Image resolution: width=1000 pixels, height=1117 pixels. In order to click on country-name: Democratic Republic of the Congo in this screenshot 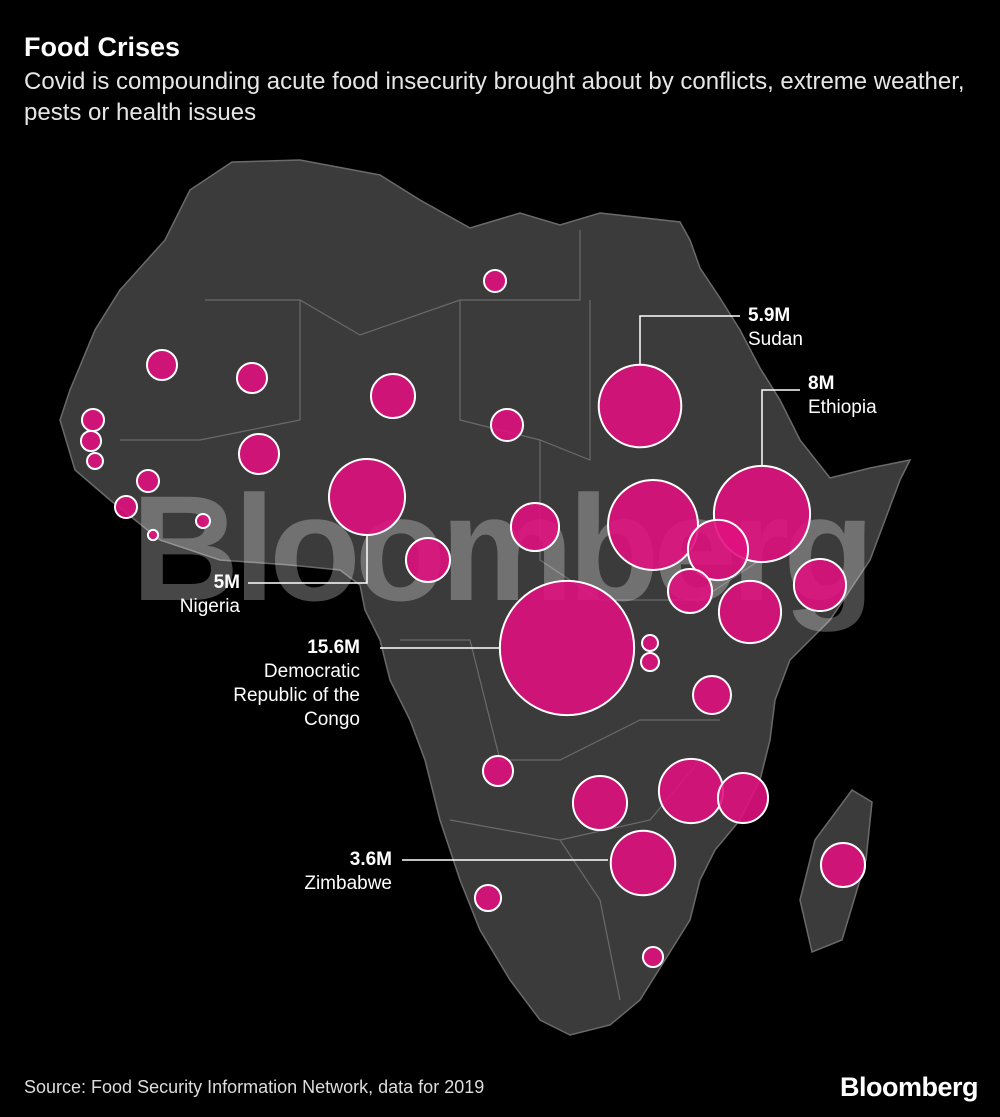, I will do `click(296, 695)`.